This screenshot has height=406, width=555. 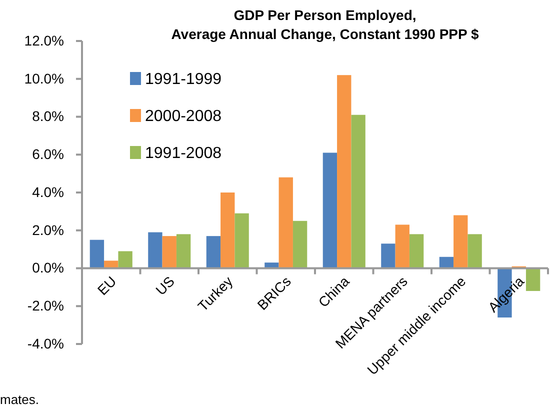 I want to click on legend-label: 1991-1999, so click(x=183, y=79).